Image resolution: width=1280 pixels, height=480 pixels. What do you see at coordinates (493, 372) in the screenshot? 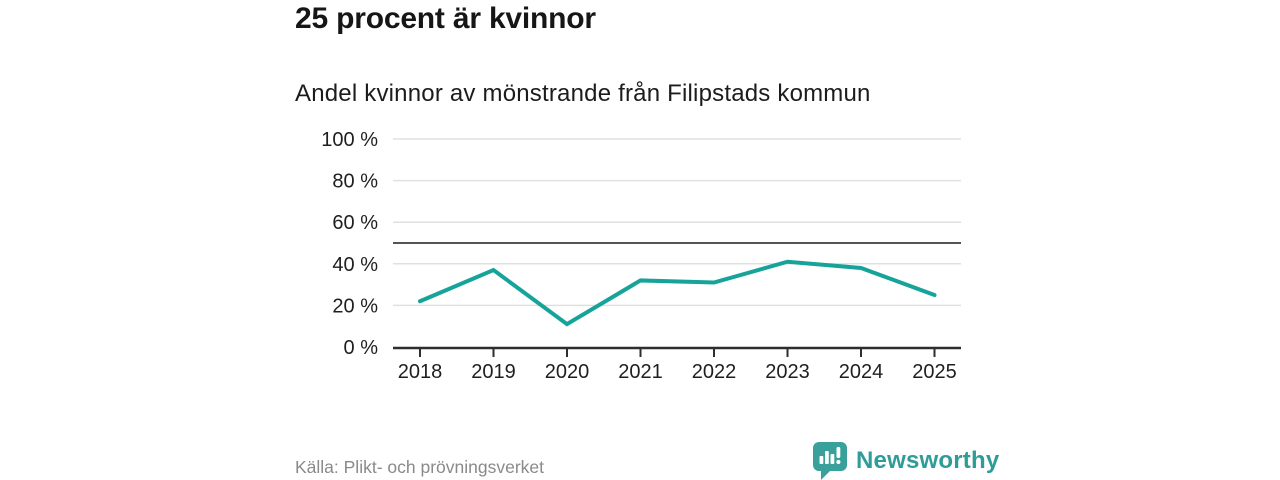
I see `x-tick-label: 2019` at bounding box center [493, 372].